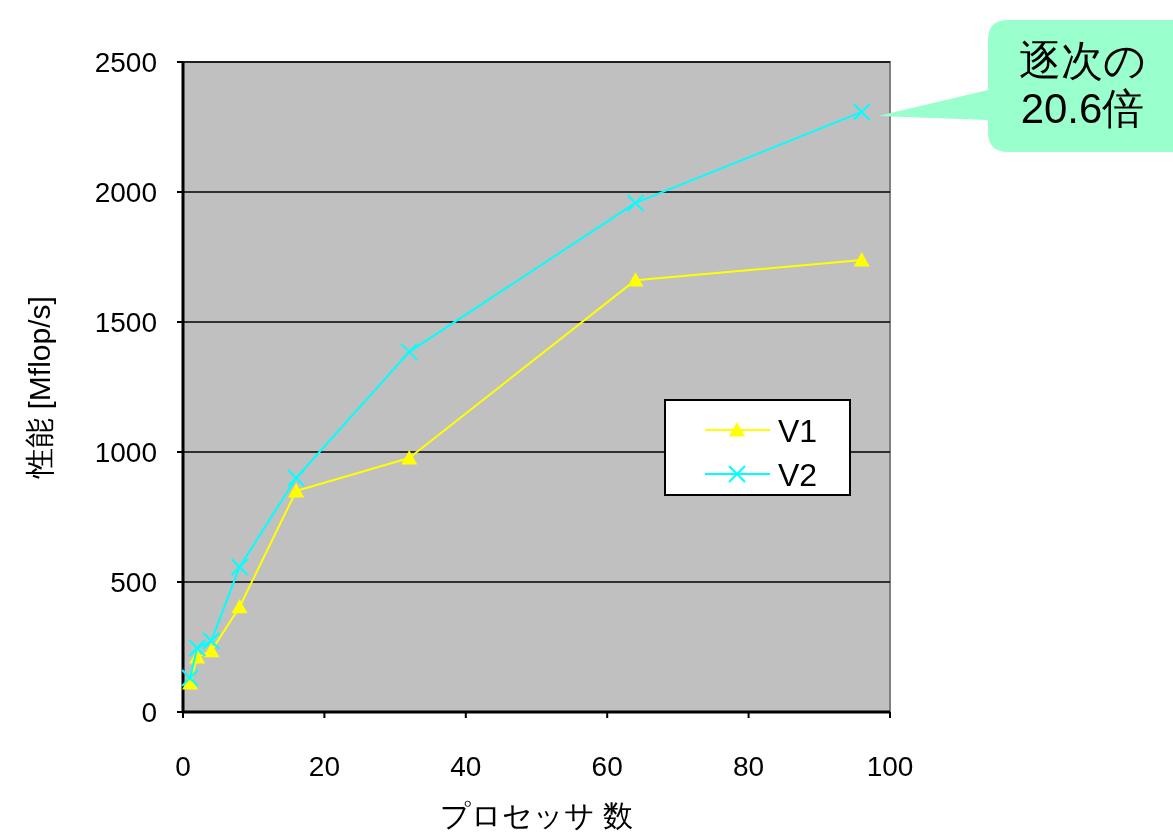 The height and width of the screenshot is (834, 1173). Describe the element at coordinates (125, 322) in the screenshot. I see `y-tick-label: 1500` at that location.